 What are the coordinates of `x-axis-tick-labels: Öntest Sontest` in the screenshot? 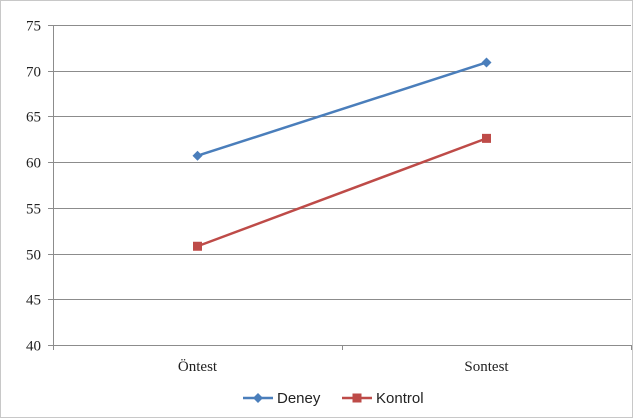 It's located at (343, 366).